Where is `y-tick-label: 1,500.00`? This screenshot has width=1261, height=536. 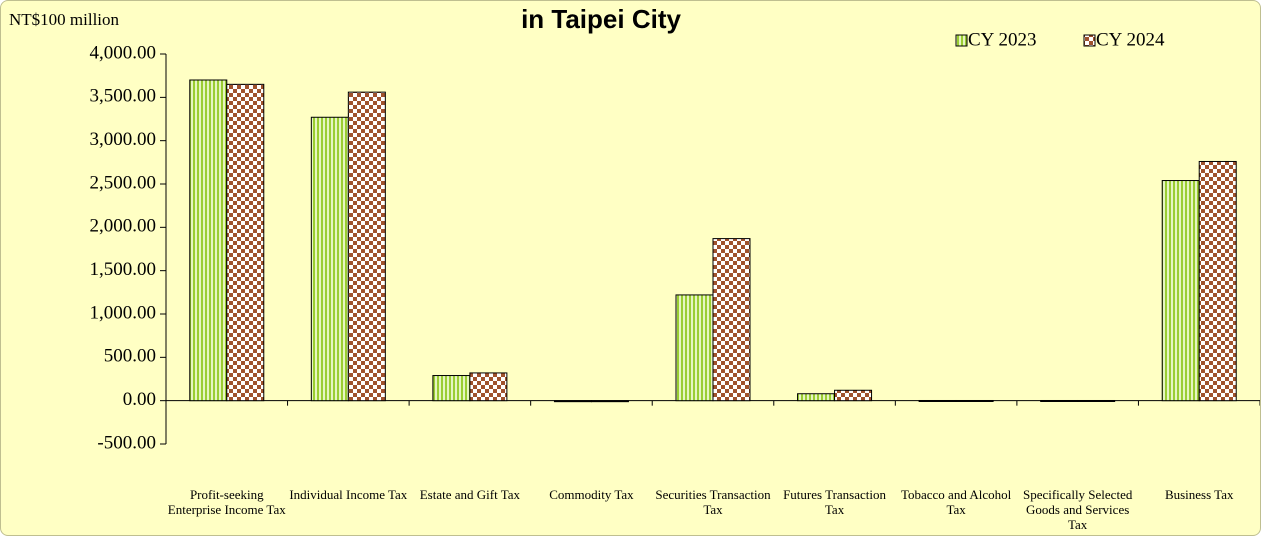 y-tick-label: 1,500.00 is located at coordinates (123, 269).